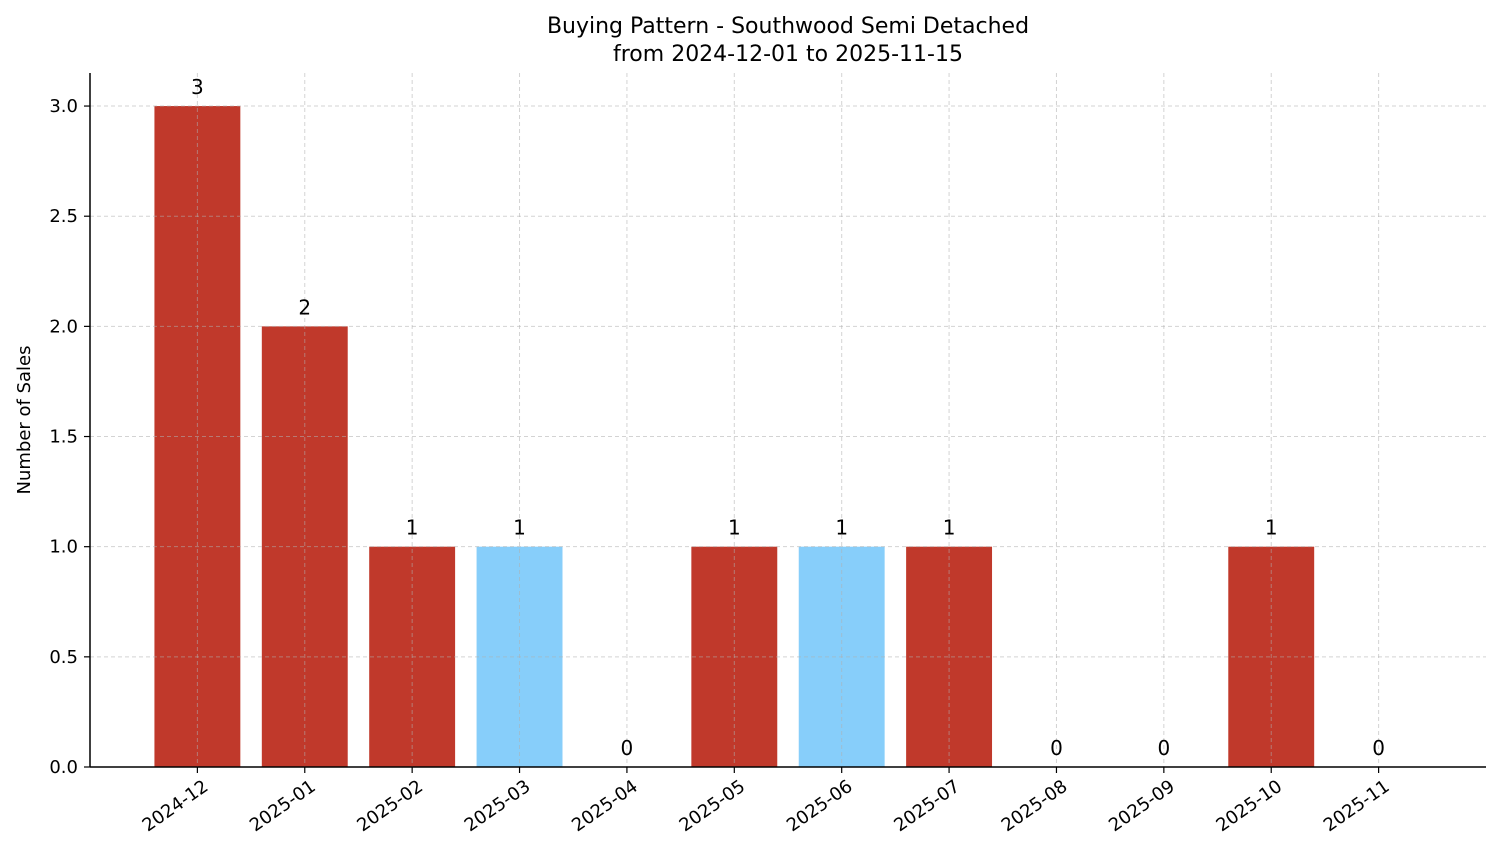  What do you see at coordinates (63, 216) in the screenshot?
I see `y-tick-label: 2.5` at bounding box center [63, 216].